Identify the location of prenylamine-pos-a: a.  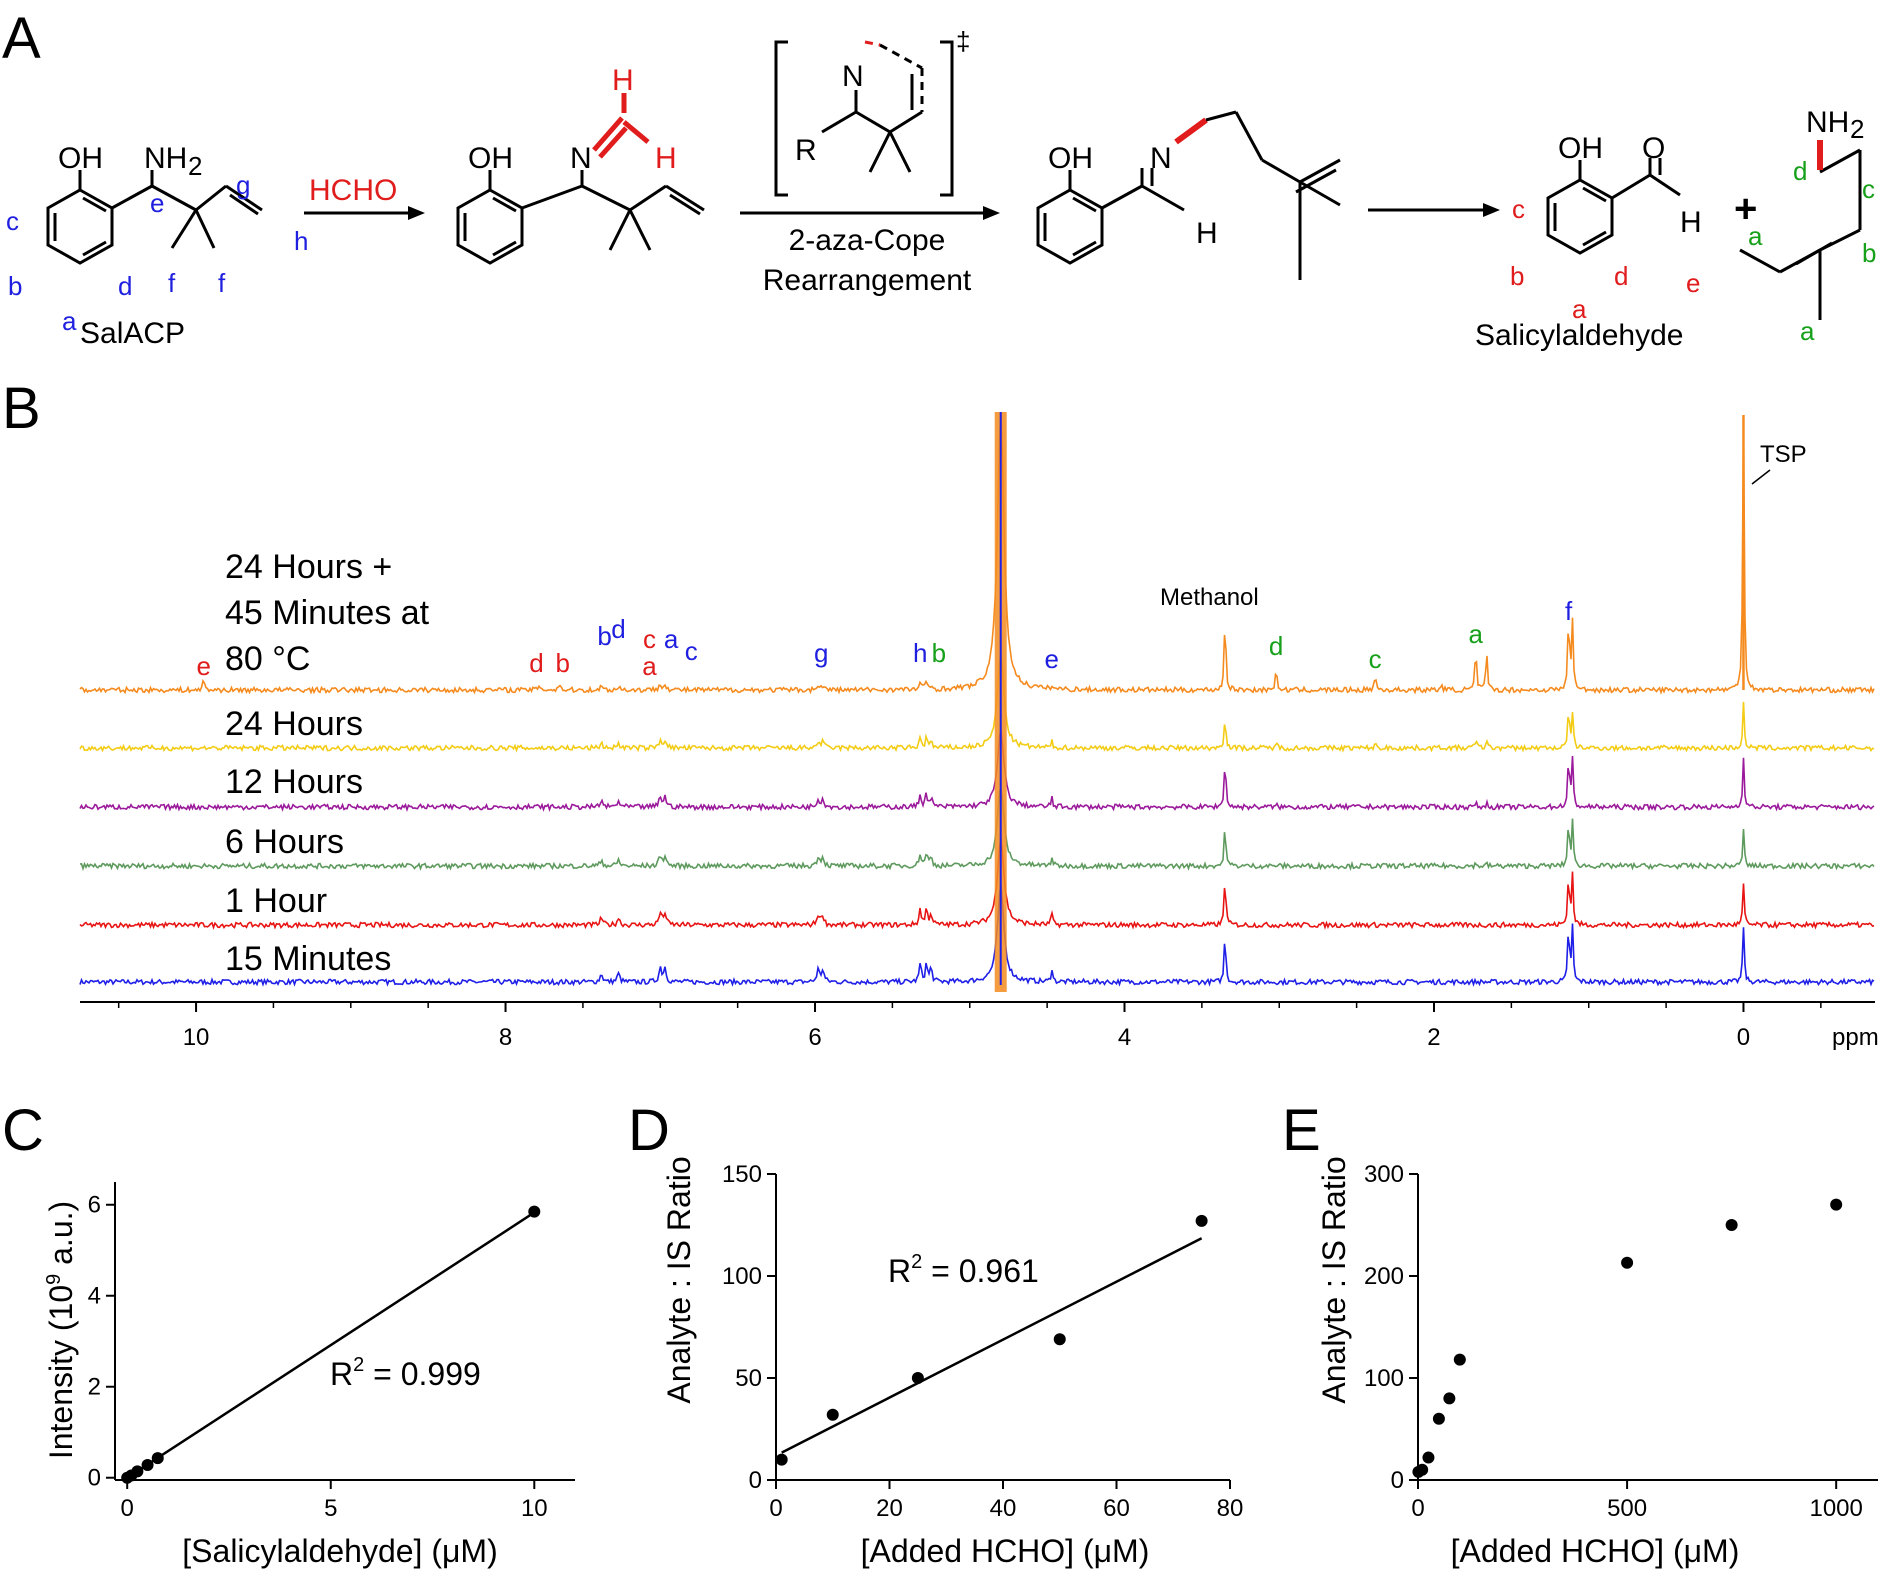
(1755, 236).